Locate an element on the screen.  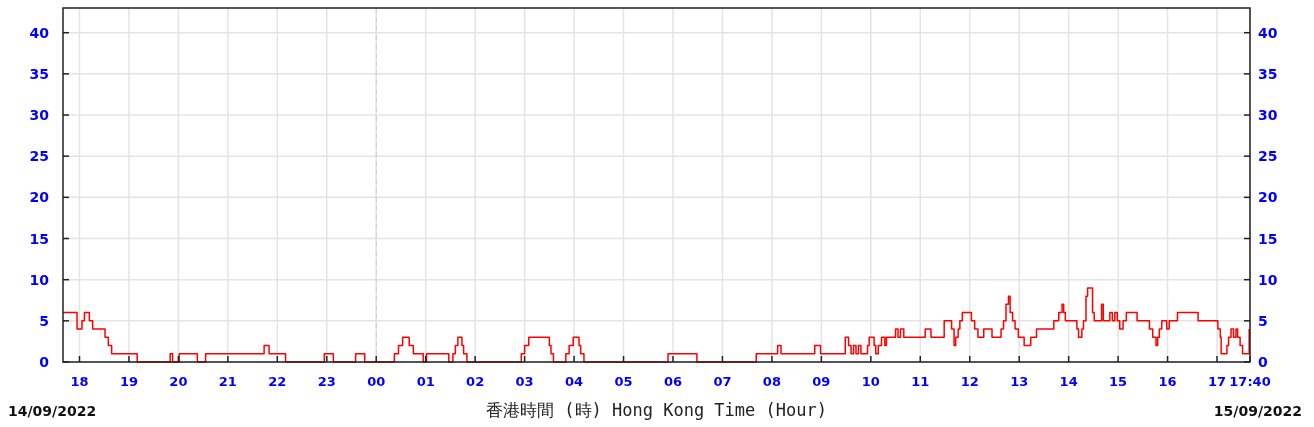
y2-tick-label: 10 is located at coordinates (1268, 279).